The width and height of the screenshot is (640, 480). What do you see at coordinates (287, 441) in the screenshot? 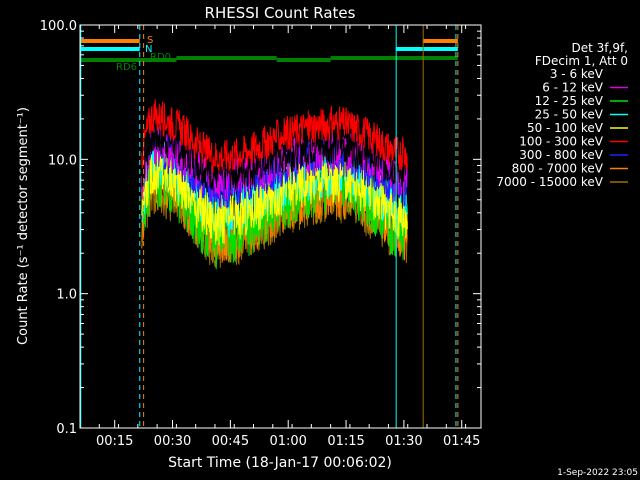
I see `x-tick-label: 01:00` at bounding box center [287, 441].